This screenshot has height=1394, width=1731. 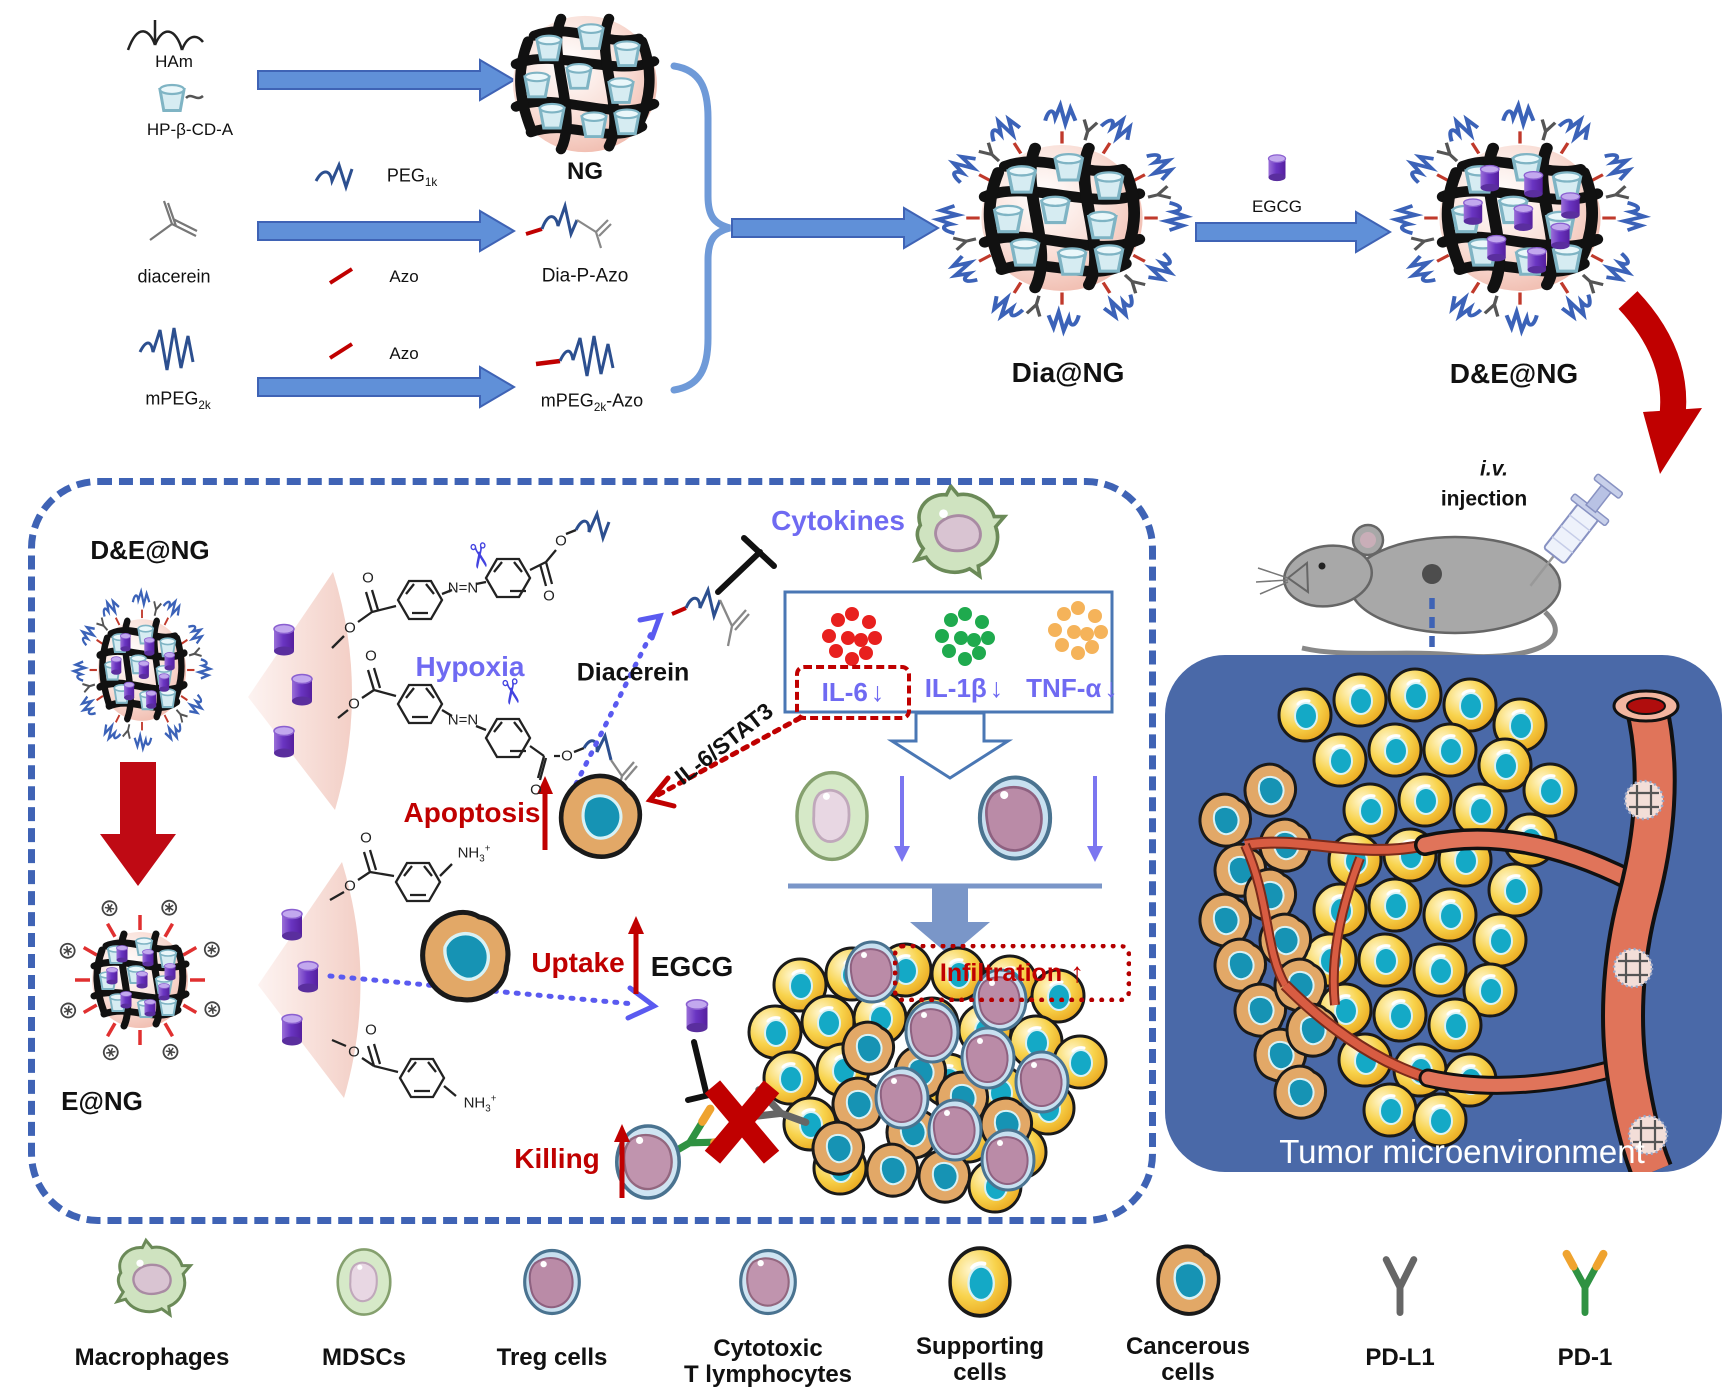 What do you see at coordinates (1188, 1359) in the screenshot?
I see `legend-label-cancerous: Cancerous cells` at bounding box center [1188, 1359].